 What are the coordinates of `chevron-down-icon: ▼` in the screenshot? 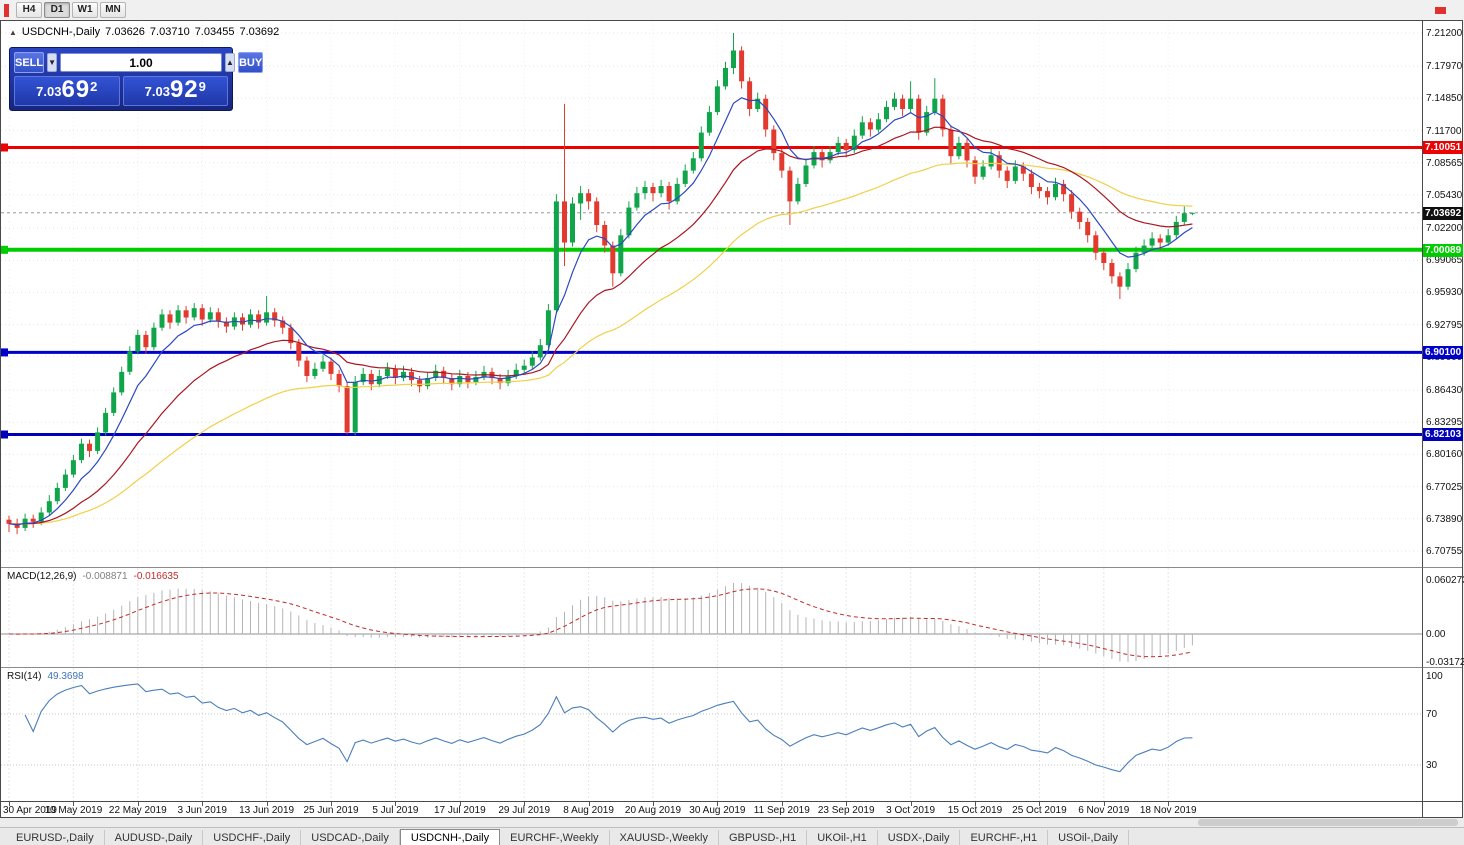 It's located at (52, 62).